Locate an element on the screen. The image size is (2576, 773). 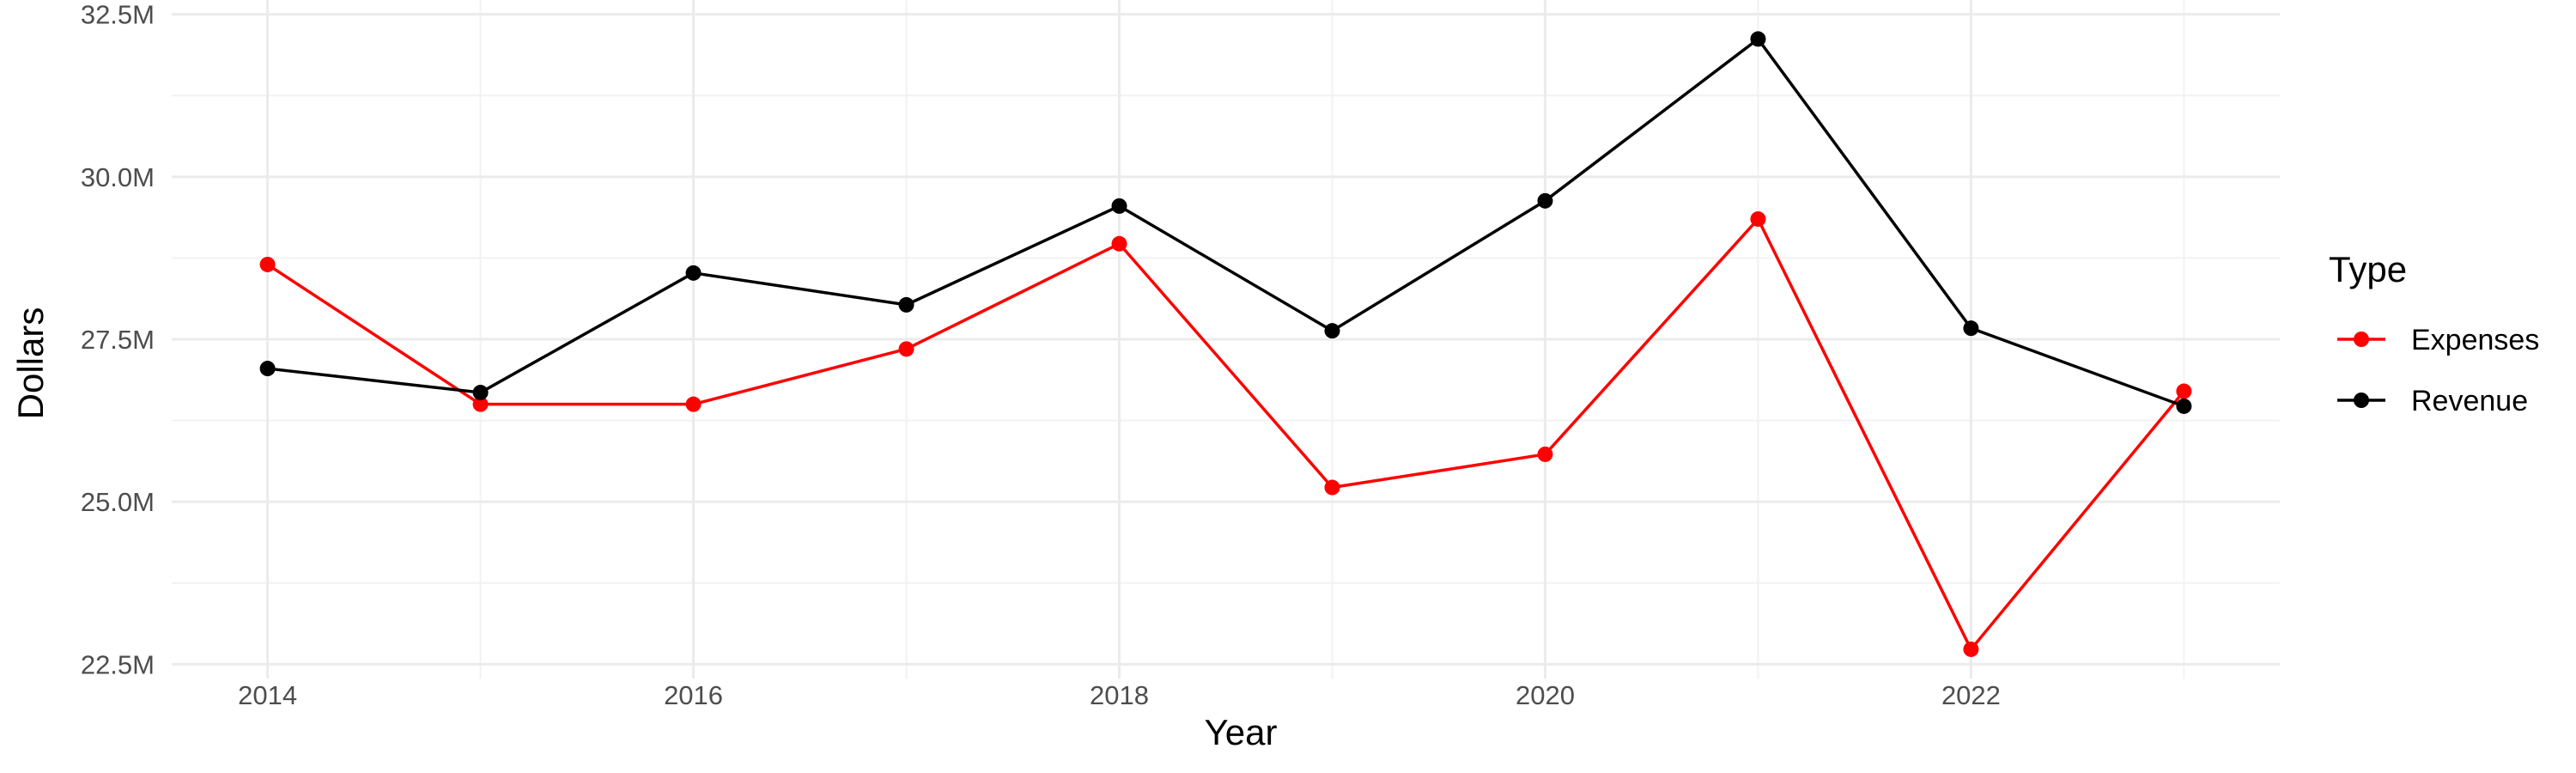
legend: Type Expenses Revenue is located at coordinates (2434, 333).